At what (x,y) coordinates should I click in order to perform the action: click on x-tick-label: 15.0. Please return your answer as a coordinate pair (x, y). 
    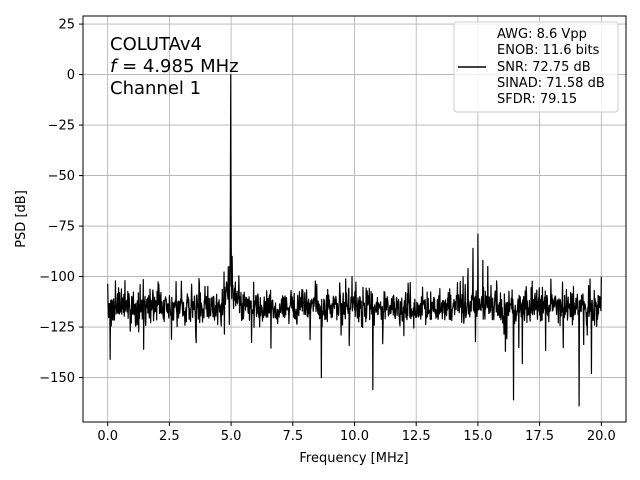
    Looking at the image, I should click on (477, 436).